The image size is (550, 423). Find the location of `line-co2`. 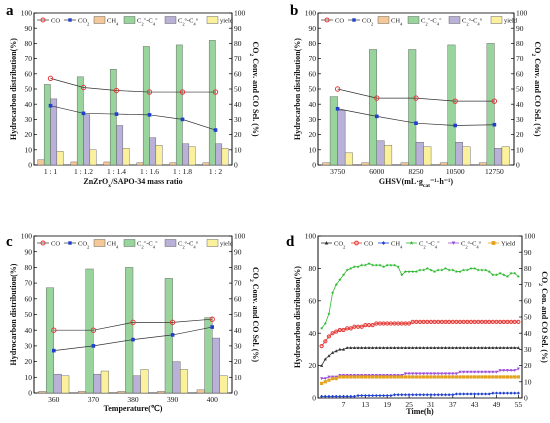

line-co2 is located at coordinates (133, 118).